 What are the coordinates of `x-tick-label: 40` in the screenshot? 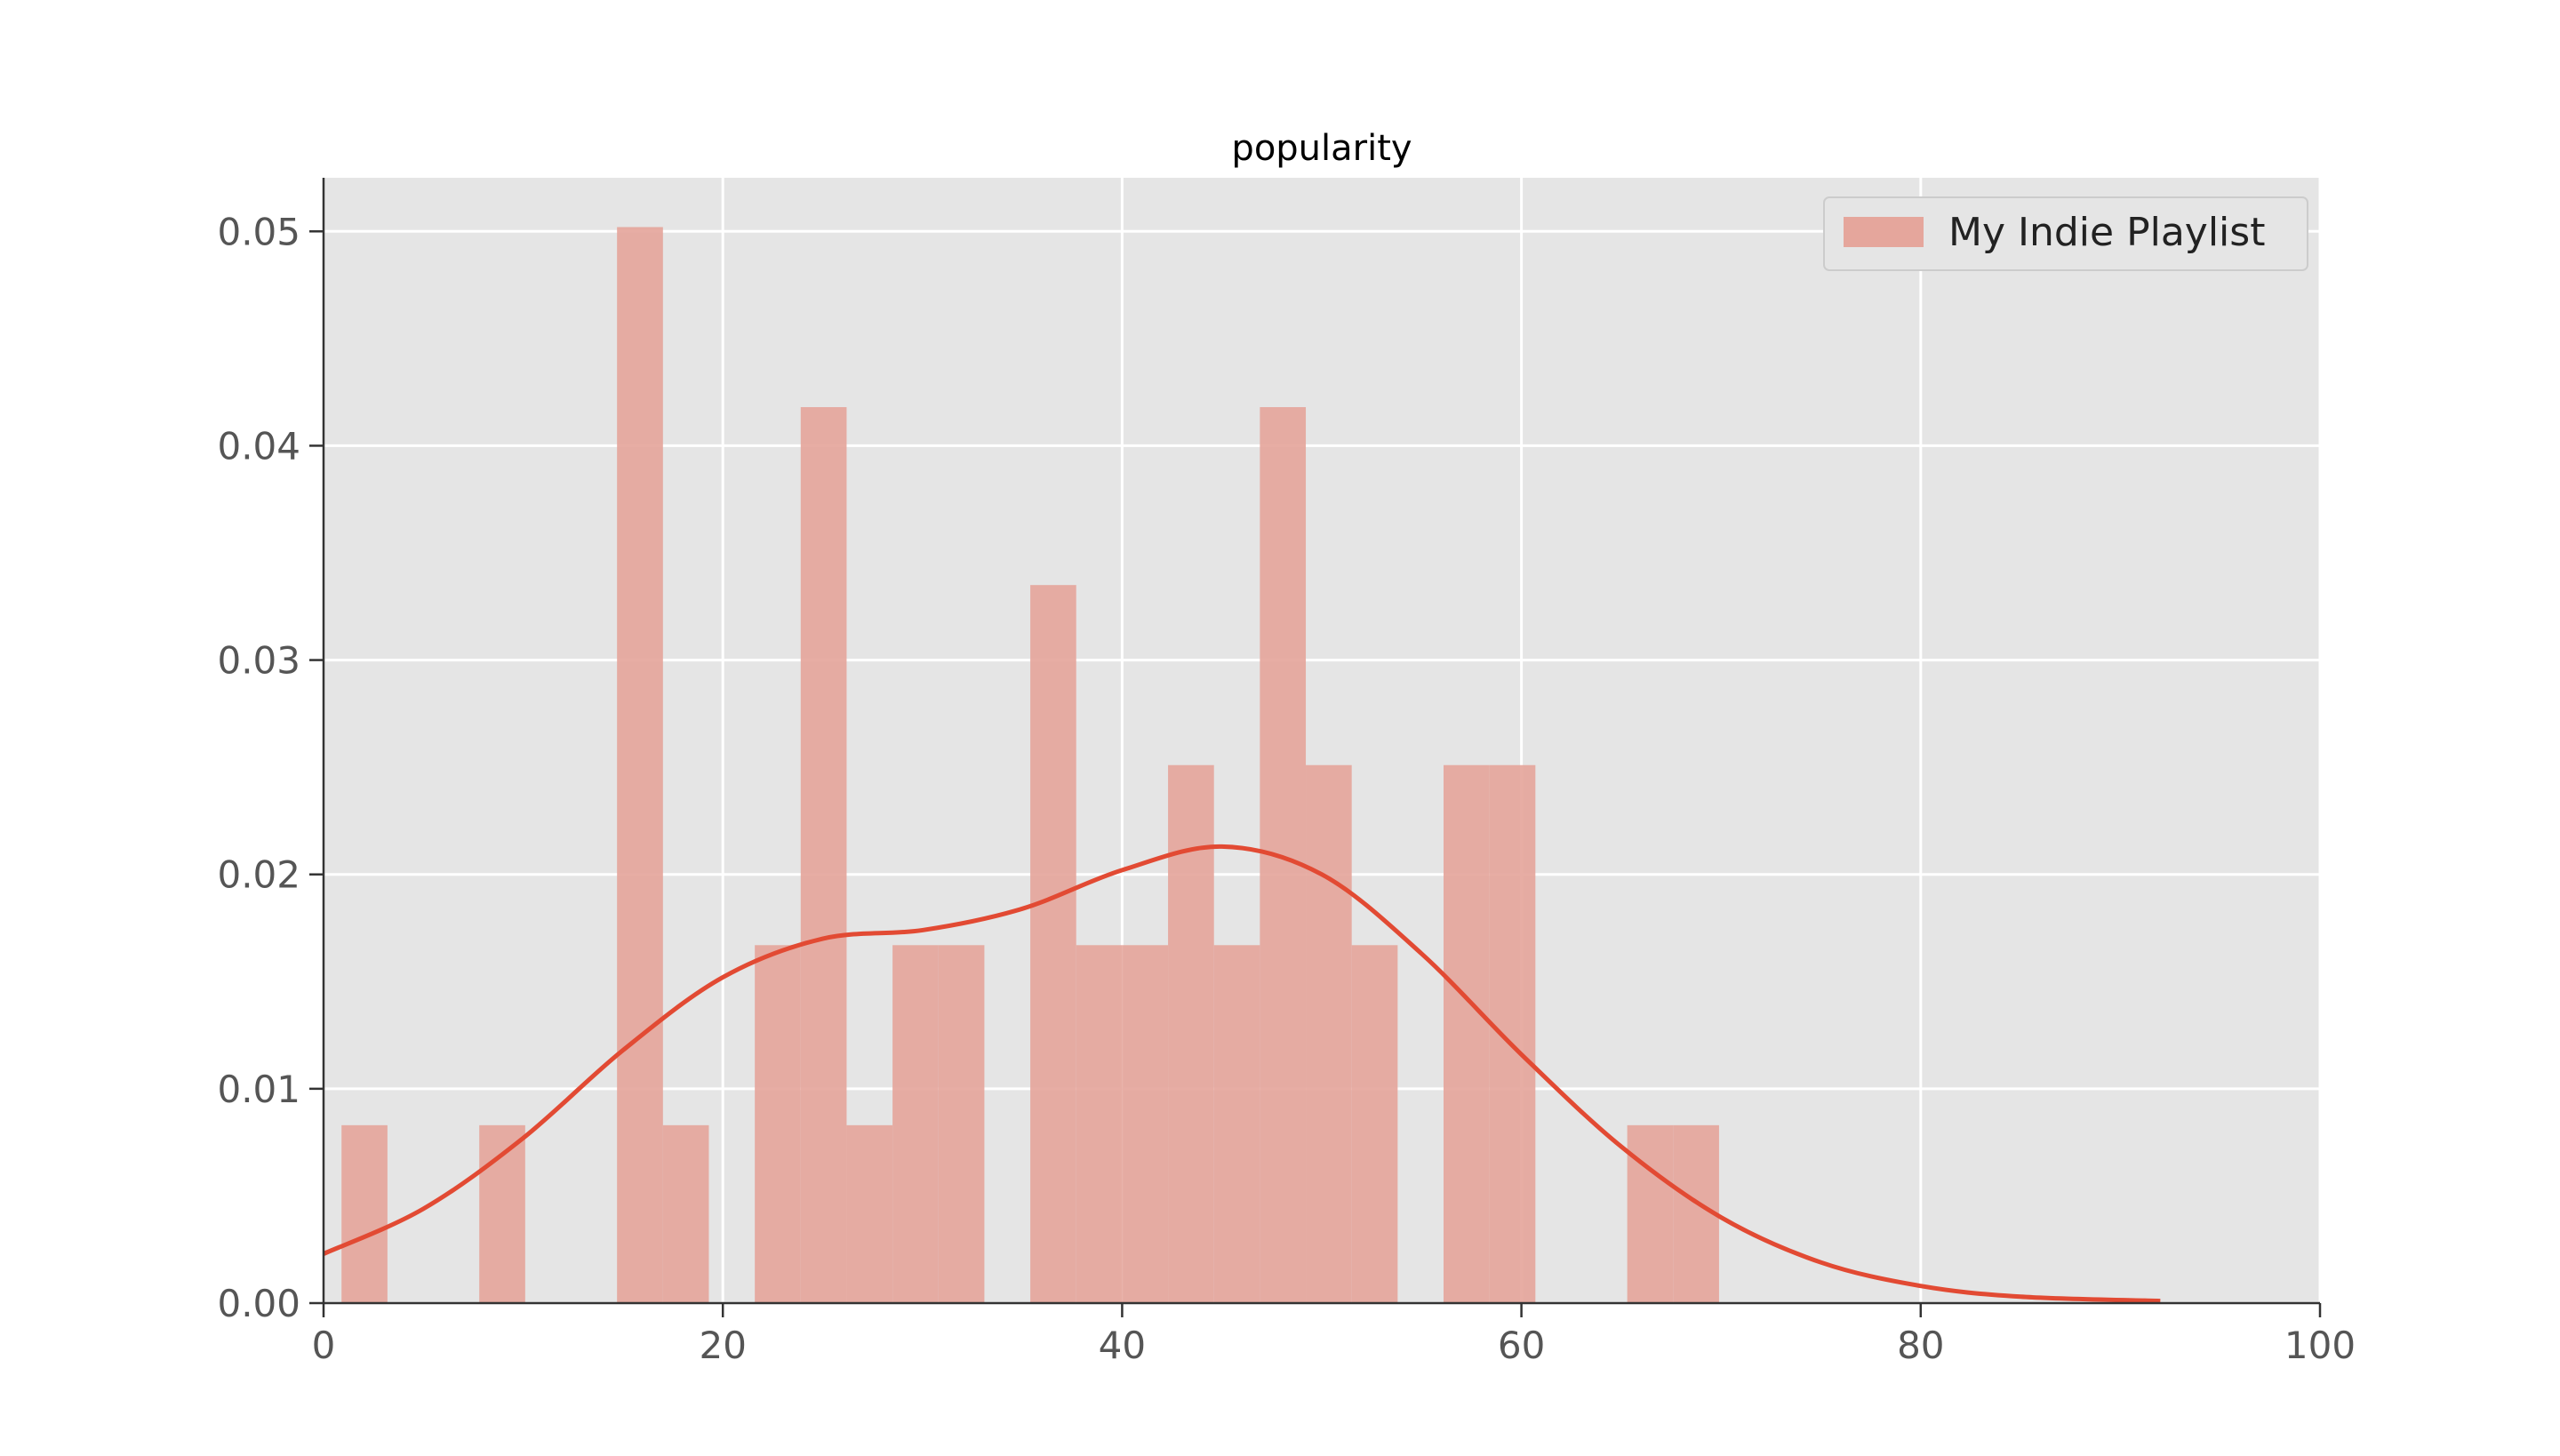 It's located at (1122, 1345).